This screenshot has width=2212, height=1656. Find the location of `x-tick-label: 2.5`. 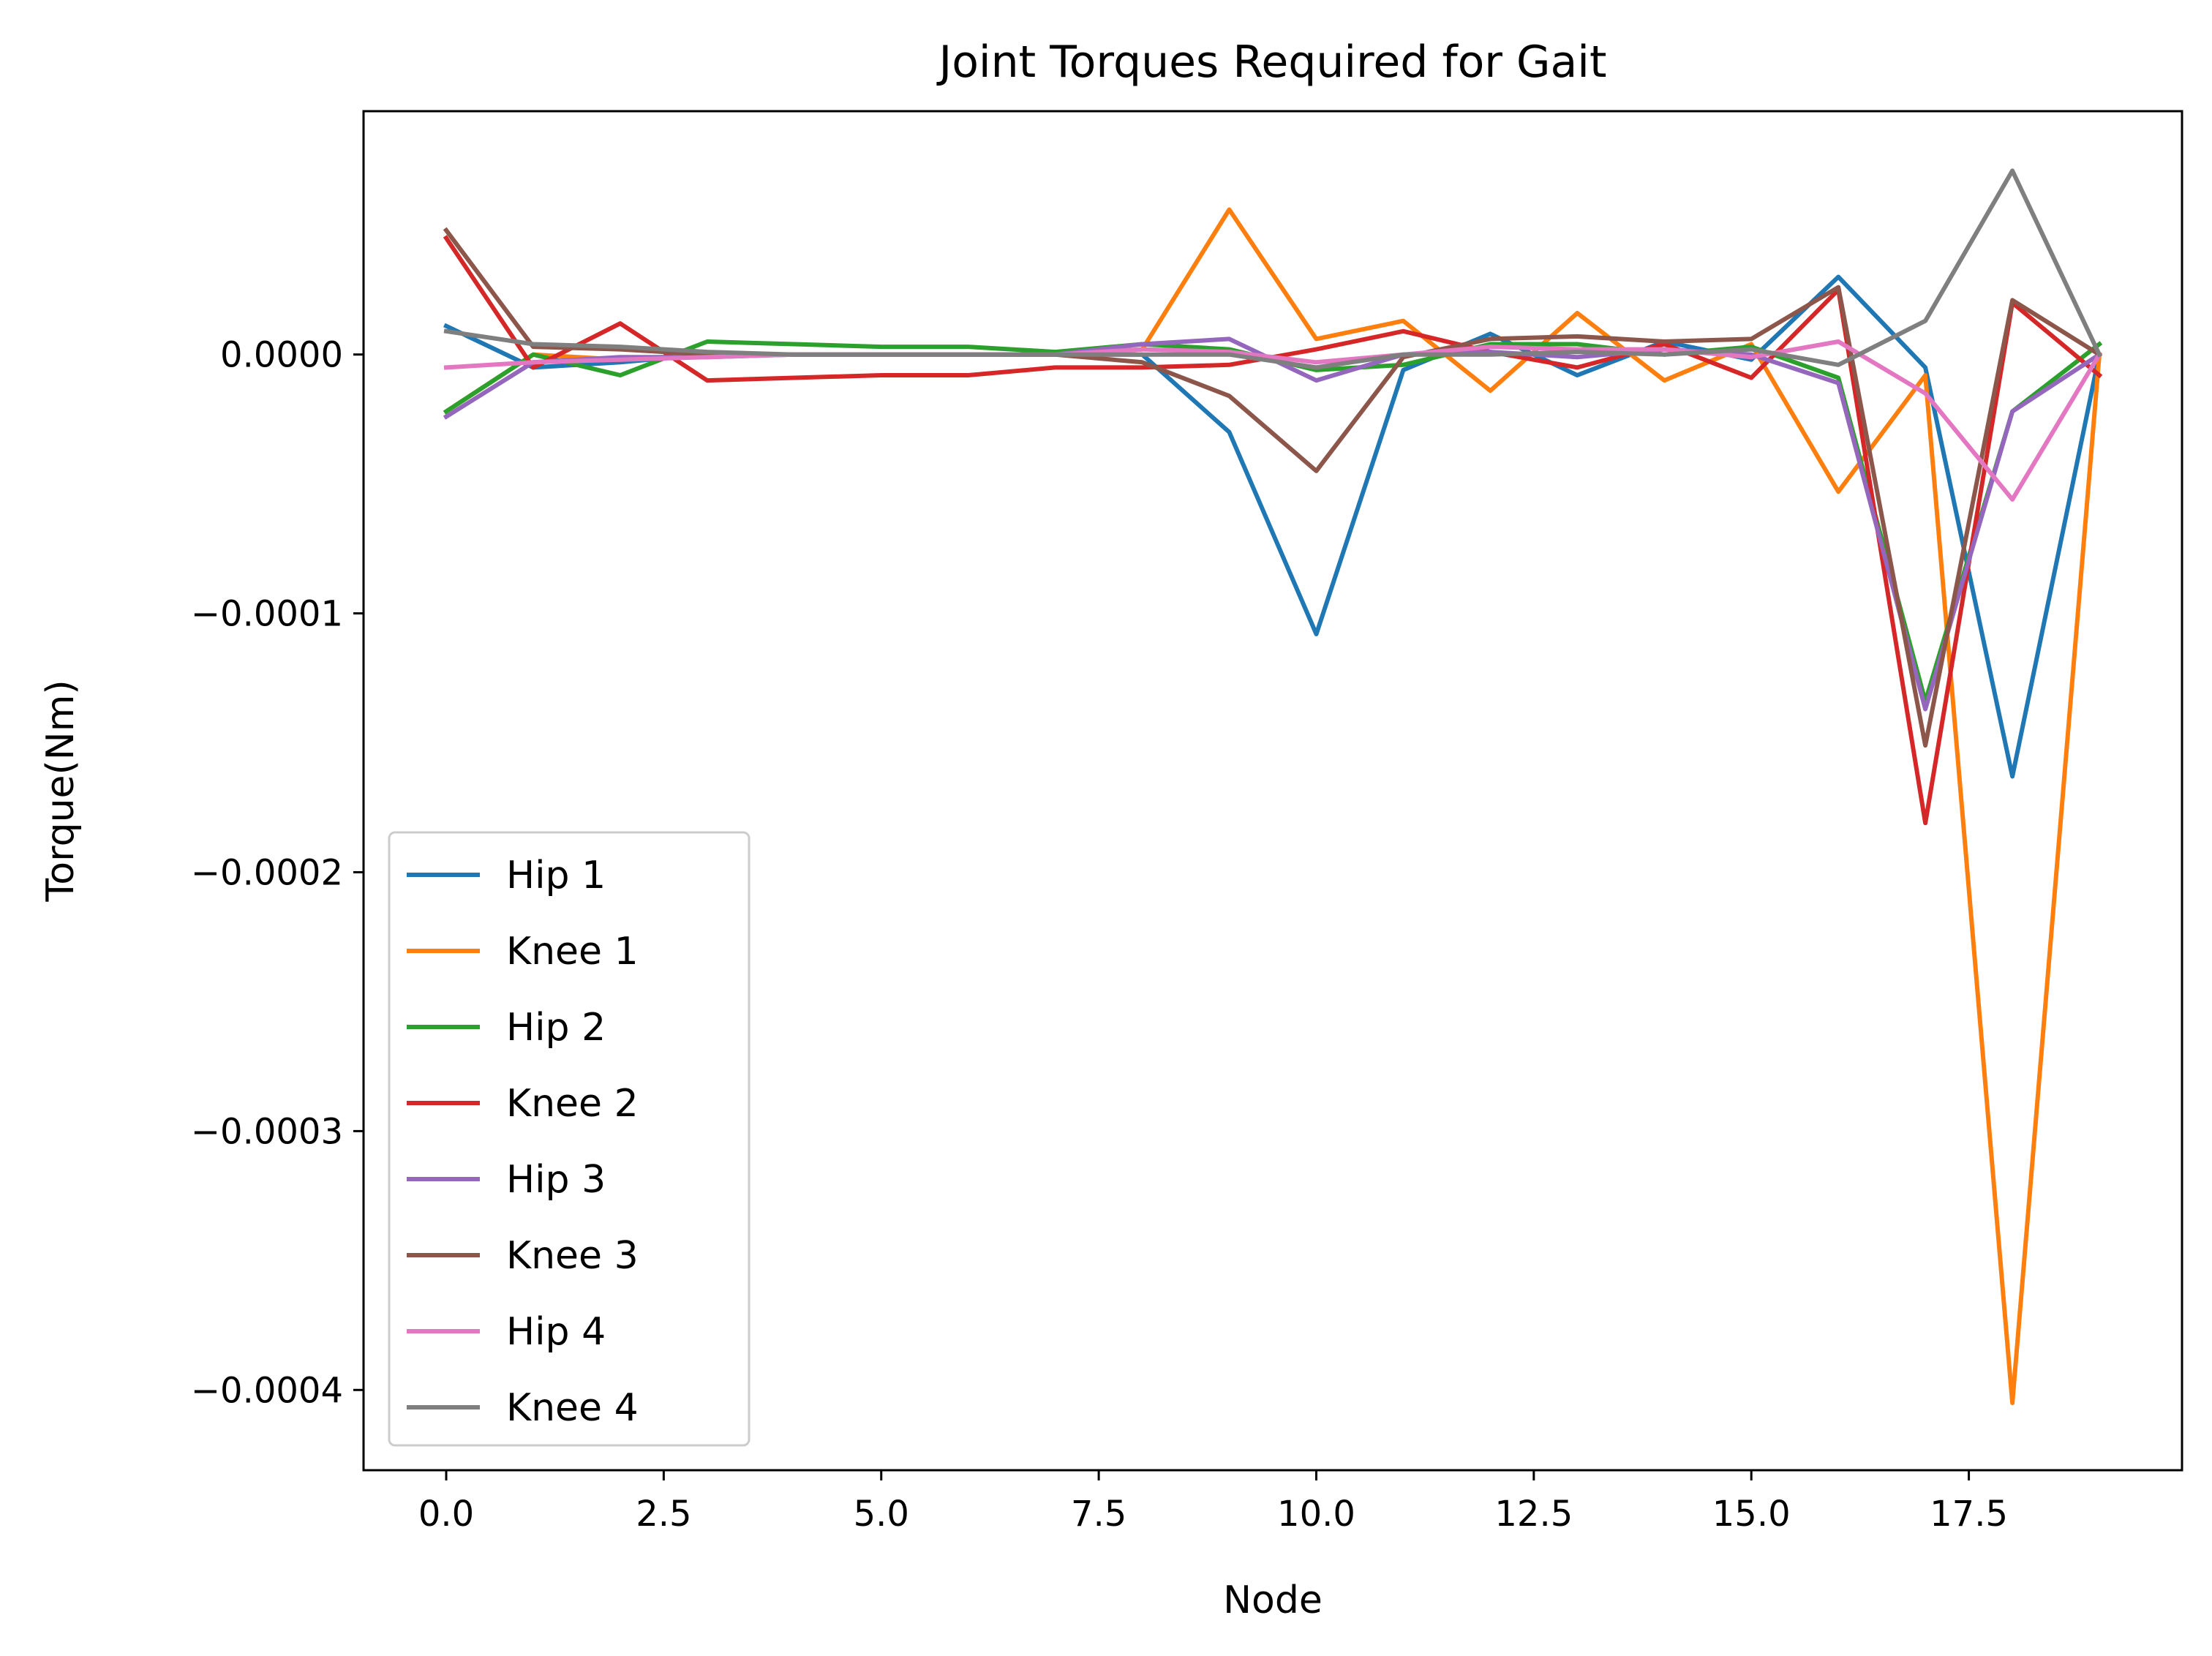

x-tick-label: 2.5 is located at coordinates (663, 1514).